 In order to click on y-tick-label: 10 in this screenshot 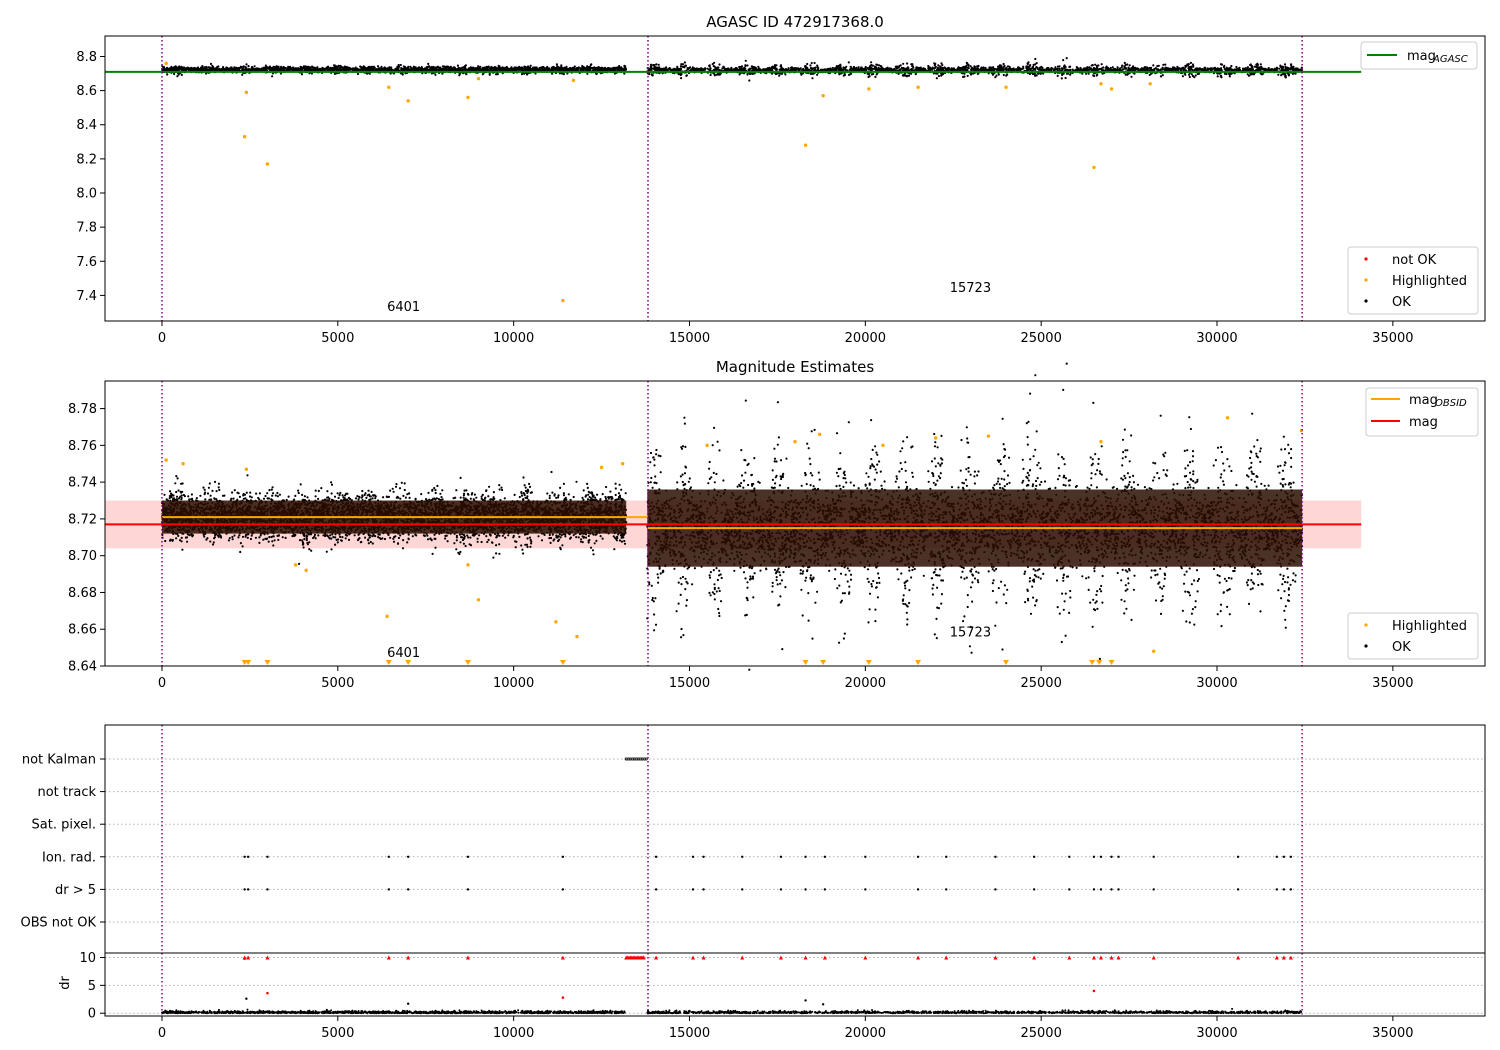, I will do `click(87, 958)`.